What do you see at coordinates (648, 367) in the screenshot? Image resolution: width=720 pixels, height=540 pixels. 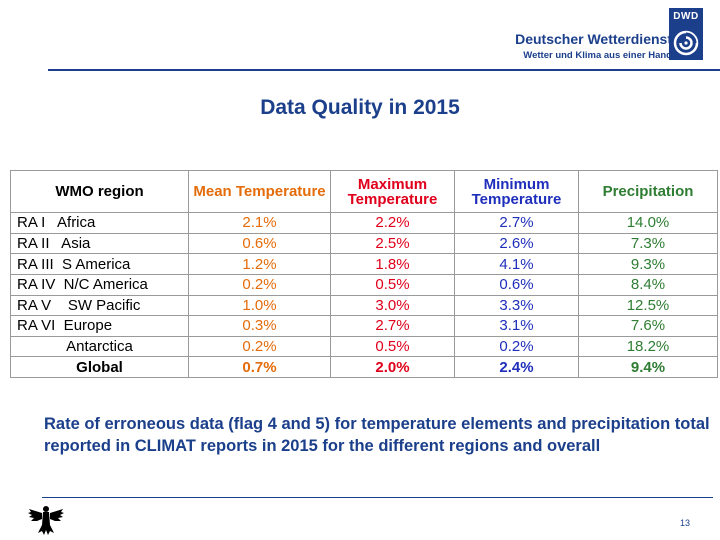 I see `precip-cell: 9.4%` at bounding box center [648, 367].